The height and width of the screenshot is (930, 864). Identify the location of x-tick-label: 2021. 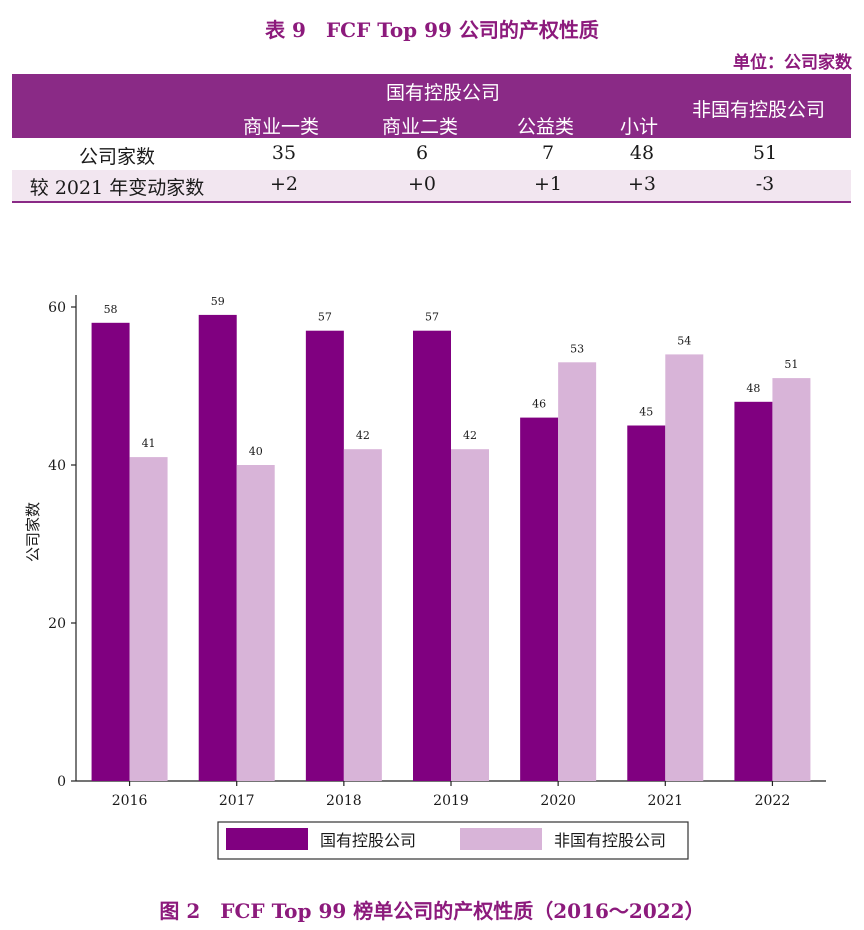
(665, 801).